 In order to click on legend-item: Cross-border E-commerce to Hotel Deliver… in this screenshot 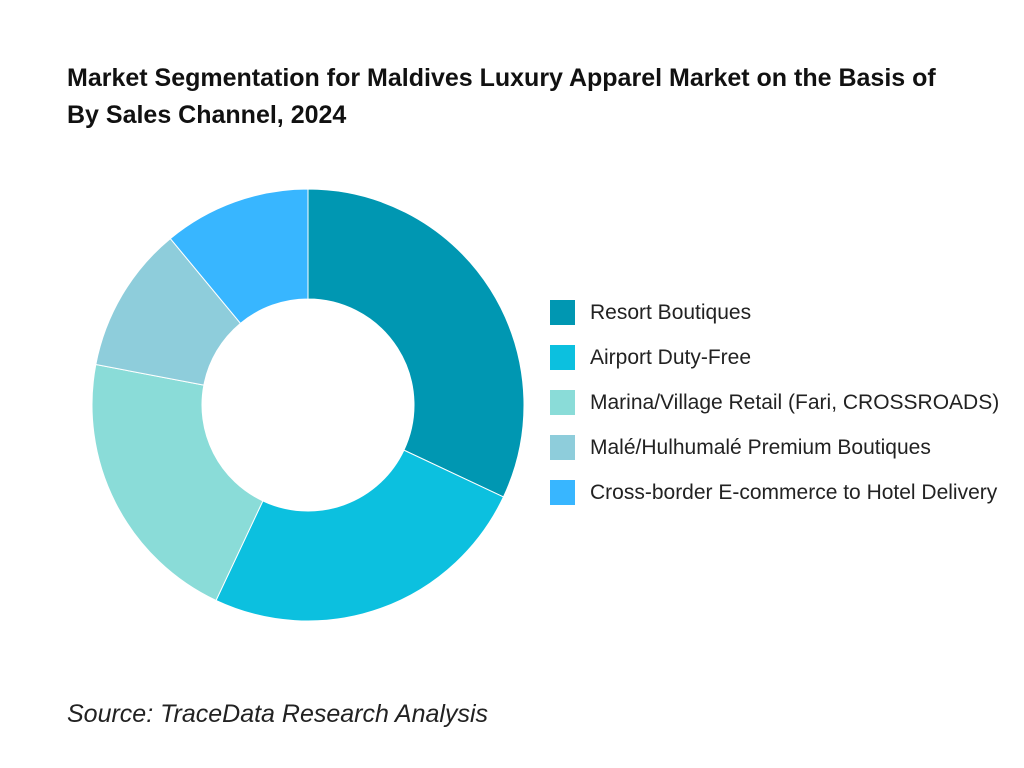, I will do `click(780, 492)`.